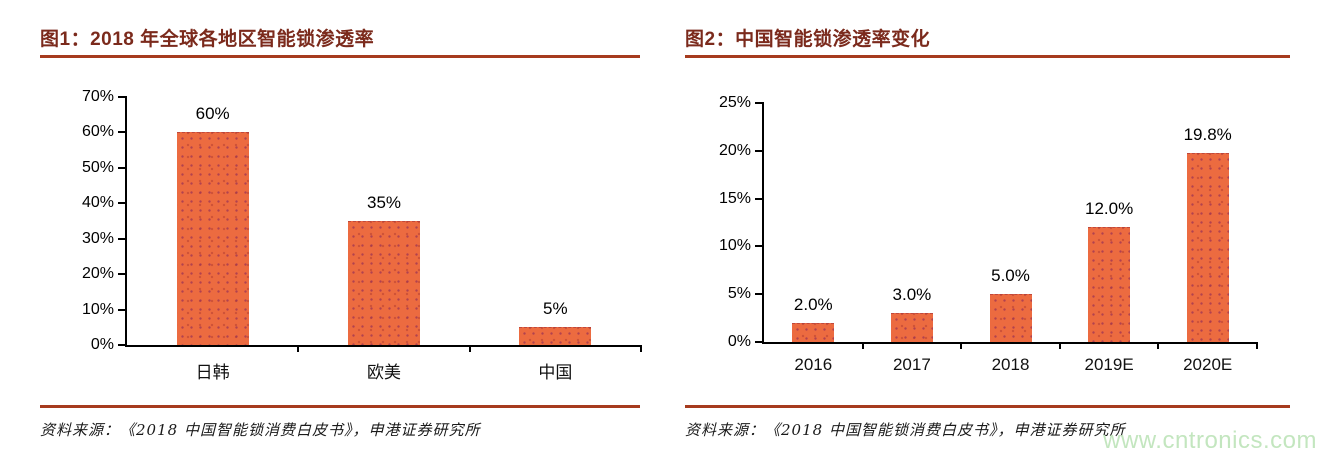  Describe the element at coordinates (97, 96) in the screenshot. I see `y-axis-tick-label: 70%` at that location.